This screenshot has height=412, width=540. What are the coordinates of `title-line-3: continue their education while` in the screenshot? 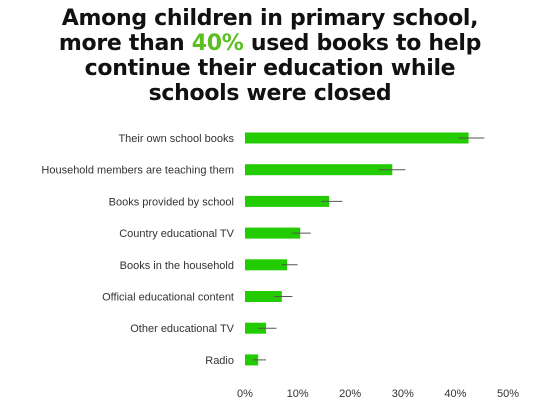 It's located at (270, 68).